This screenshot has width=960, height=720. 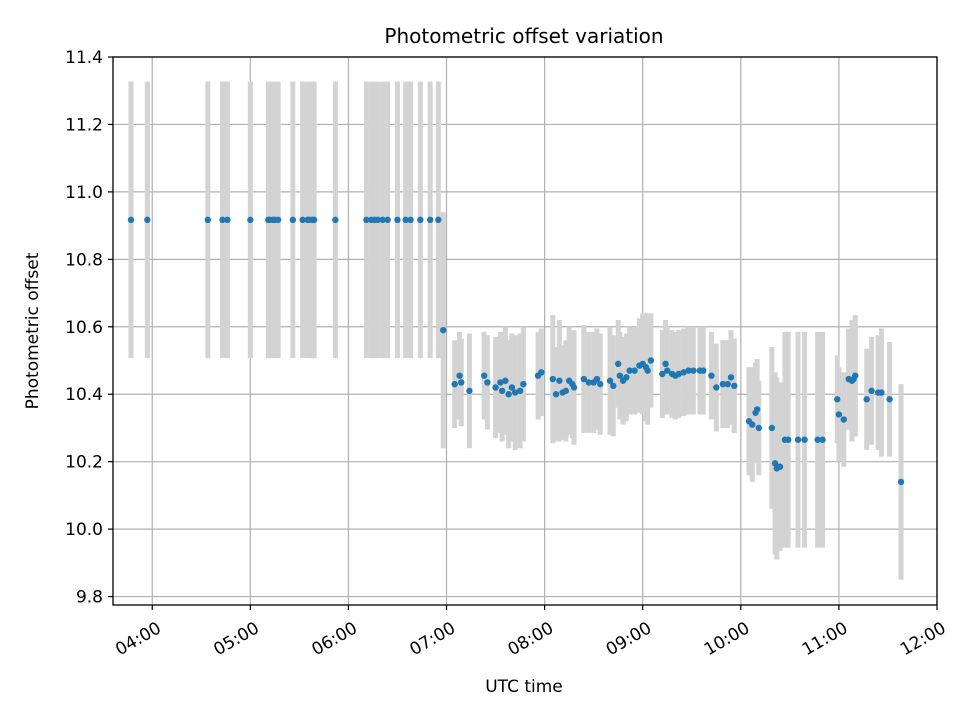 What do you see at coordinates (524, 687) in the screenshot?
I see `x-axis-label: UTC time` at bounding box center [524, 687].